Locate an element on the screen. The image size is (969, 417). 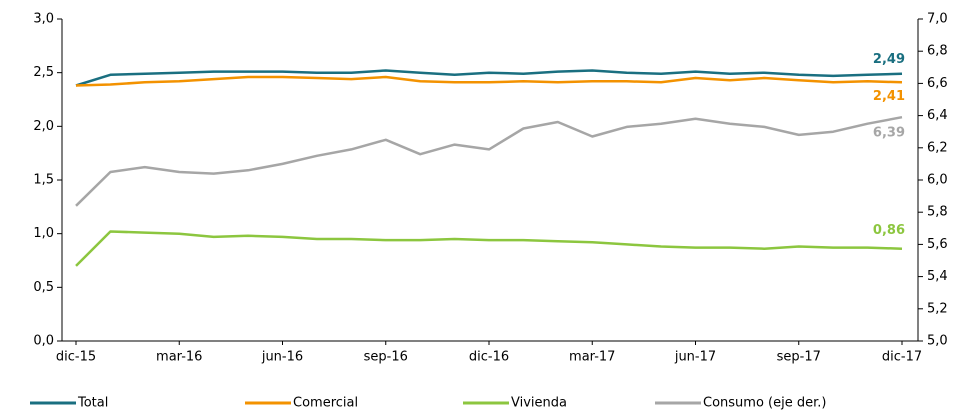
y-tick-label: 0,5 is located at coordinates (43, 287).